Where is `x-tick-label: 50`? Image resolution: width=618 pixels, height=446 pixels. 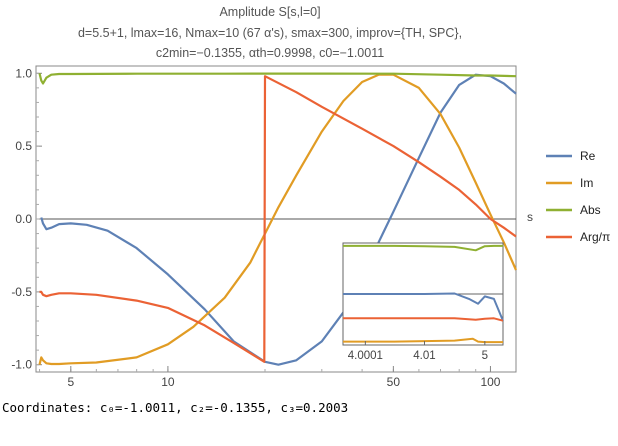
x-tick-label: 50 is located at coordinates (394, 382).